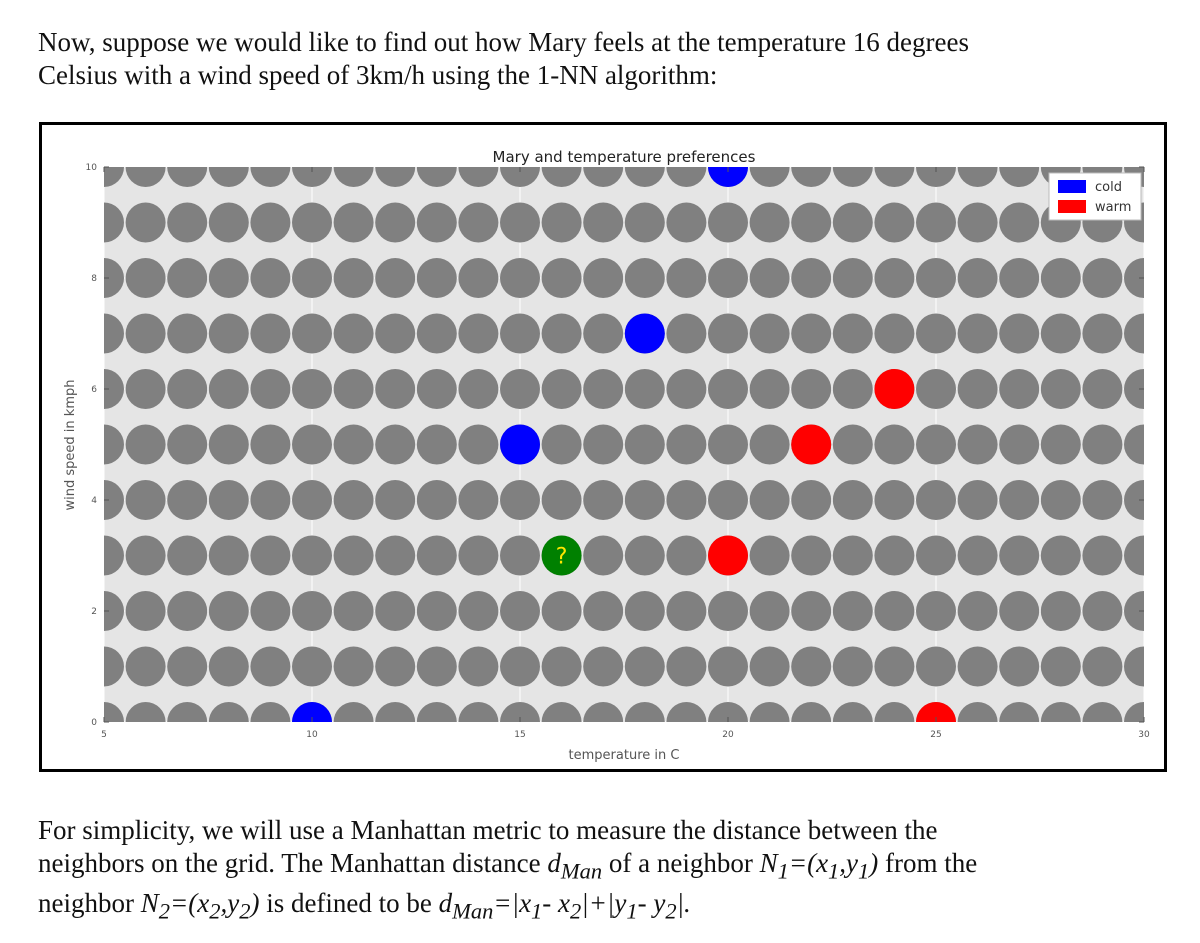 This screenshot has width=1200, height=943. Describe the element at coordinates (728, 555) in the screenshot. I see `data-point-warm` at that location.